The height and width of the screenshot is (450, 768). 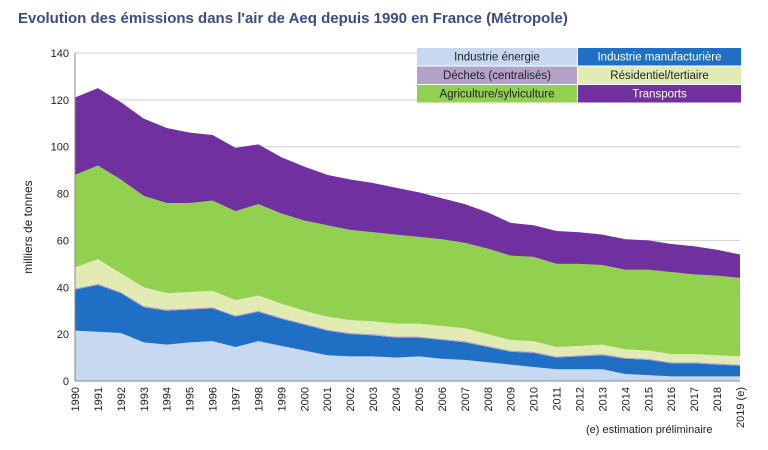 What do you see at coordinates (466, 399) in the screenshot?
I see `x-tick-label: 2007` at bounding box center [466, 399].